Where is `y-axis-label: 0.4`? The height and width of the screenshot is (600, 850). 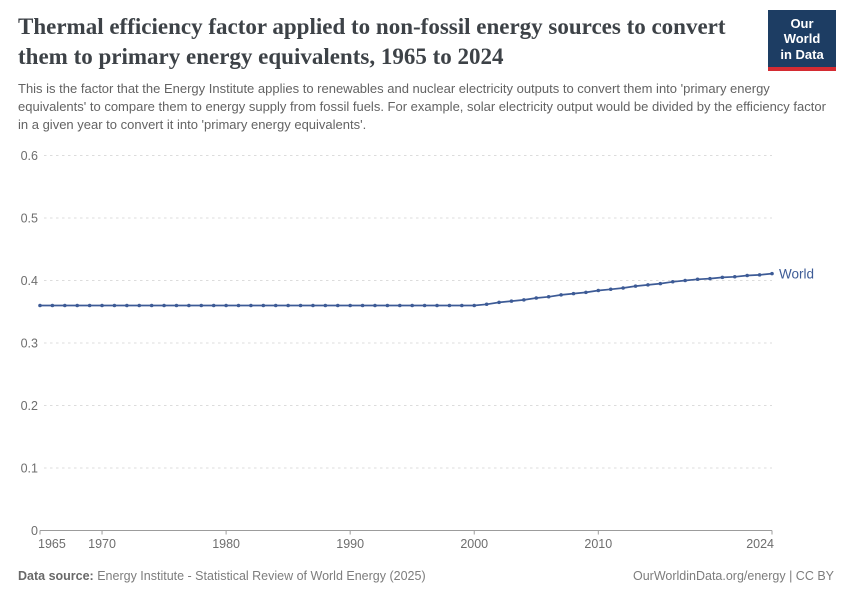
y-axis-label: 0.4 is located at coordinates (29, 281).